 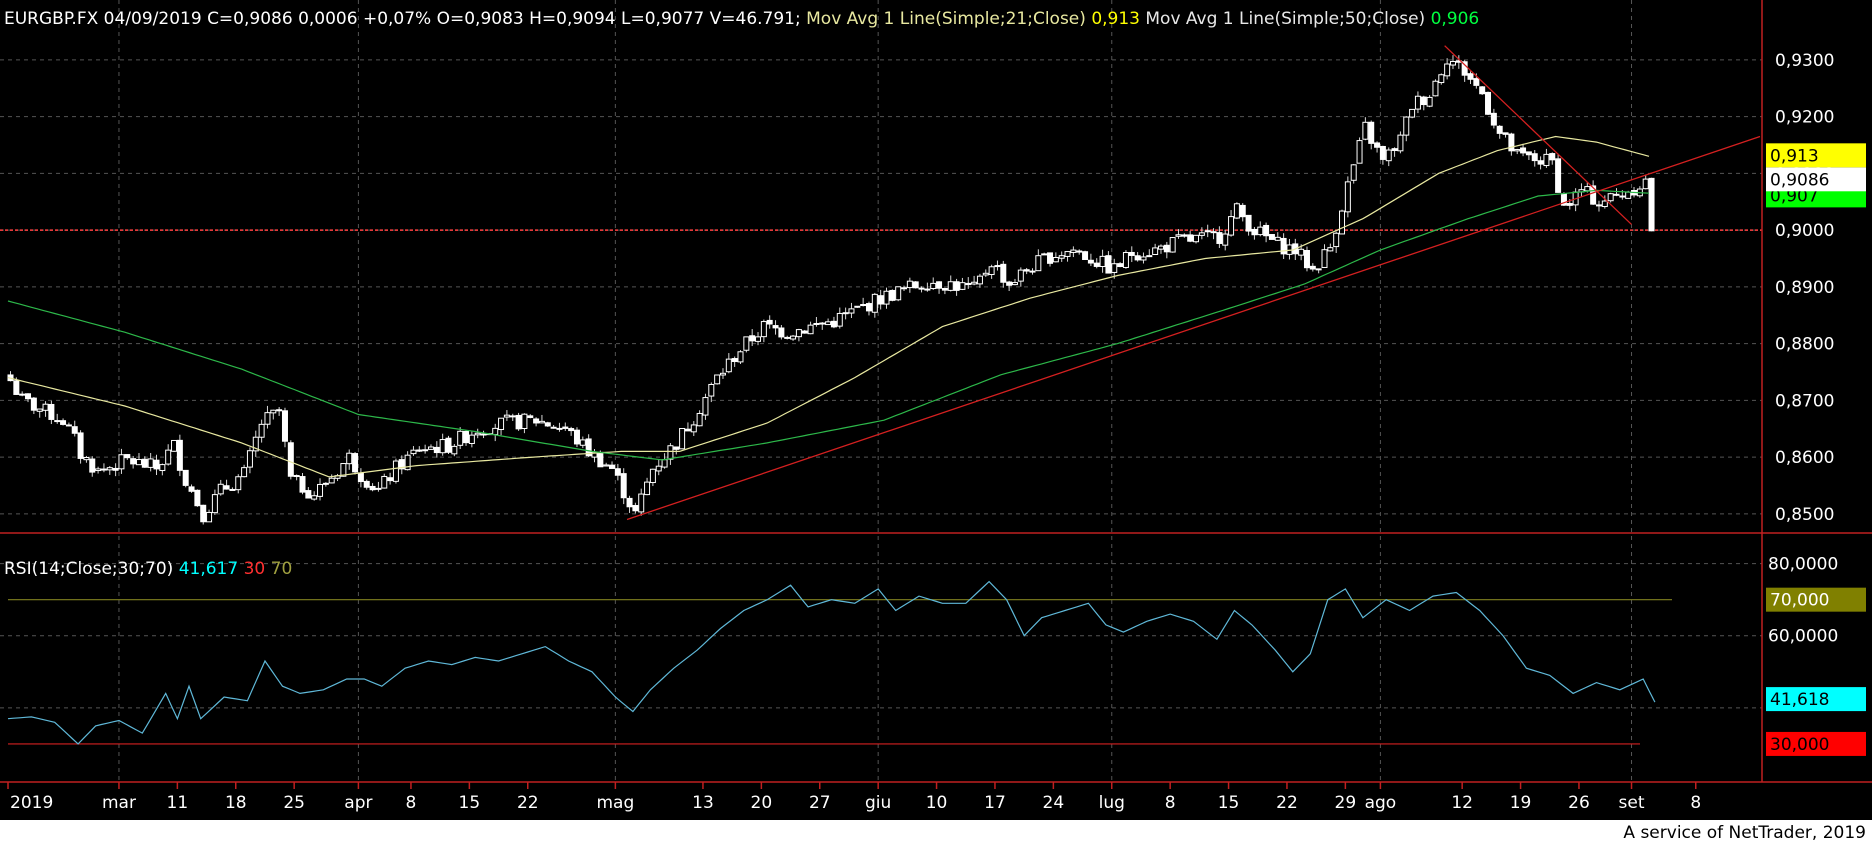 I want to click on price-tick-label: 0,8900, so click(x=1804, y=288).